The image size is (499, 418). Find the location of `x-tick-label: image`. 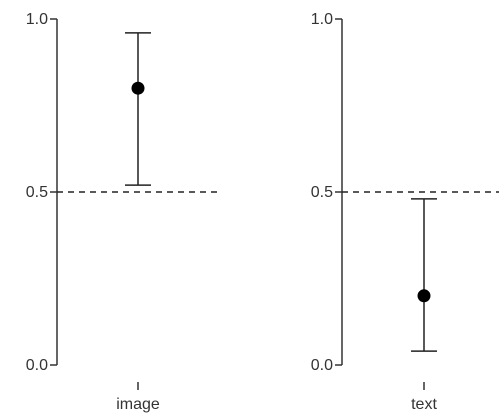

x-tick-label: image is located at coordinates (138, 404).